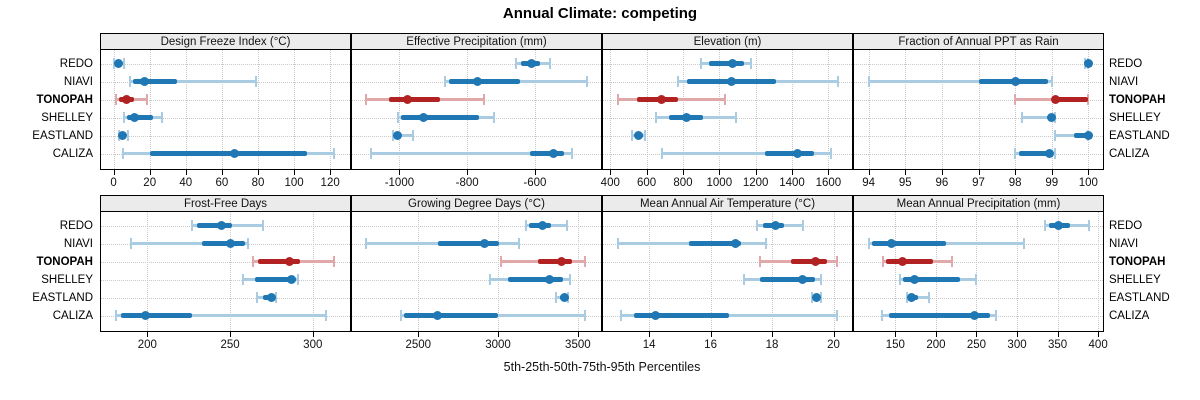  Describe the element at coordinates (727, 41) in the screenshot. I see `strip-label-elevation-m: Elevation (m)` at that location.